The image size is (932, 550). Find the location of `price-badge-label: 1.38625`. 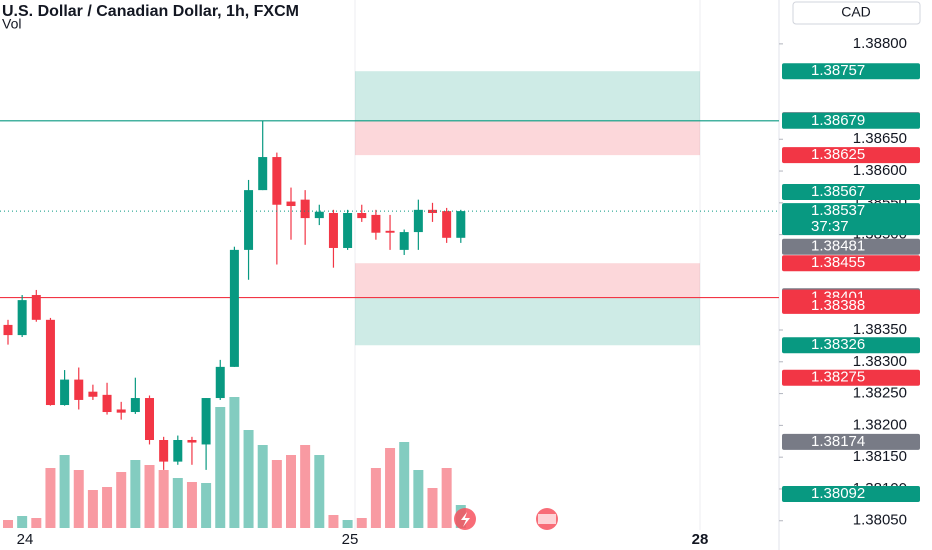

price-badge-label: 1.38625 is located at coordinates (838, 154).